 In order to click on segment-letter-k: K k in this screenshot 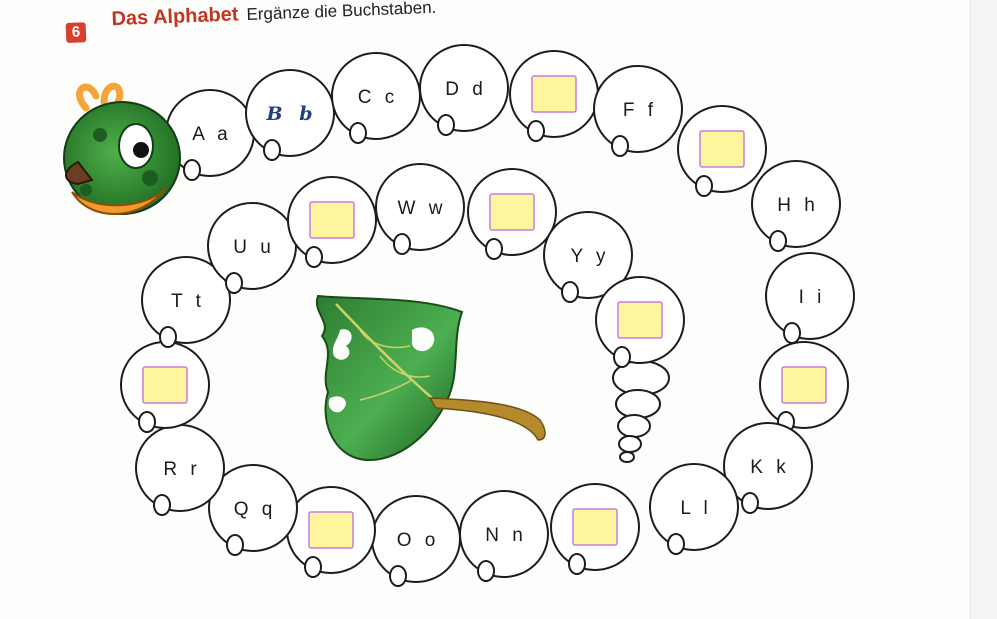, I will do `click(769, 467)`.